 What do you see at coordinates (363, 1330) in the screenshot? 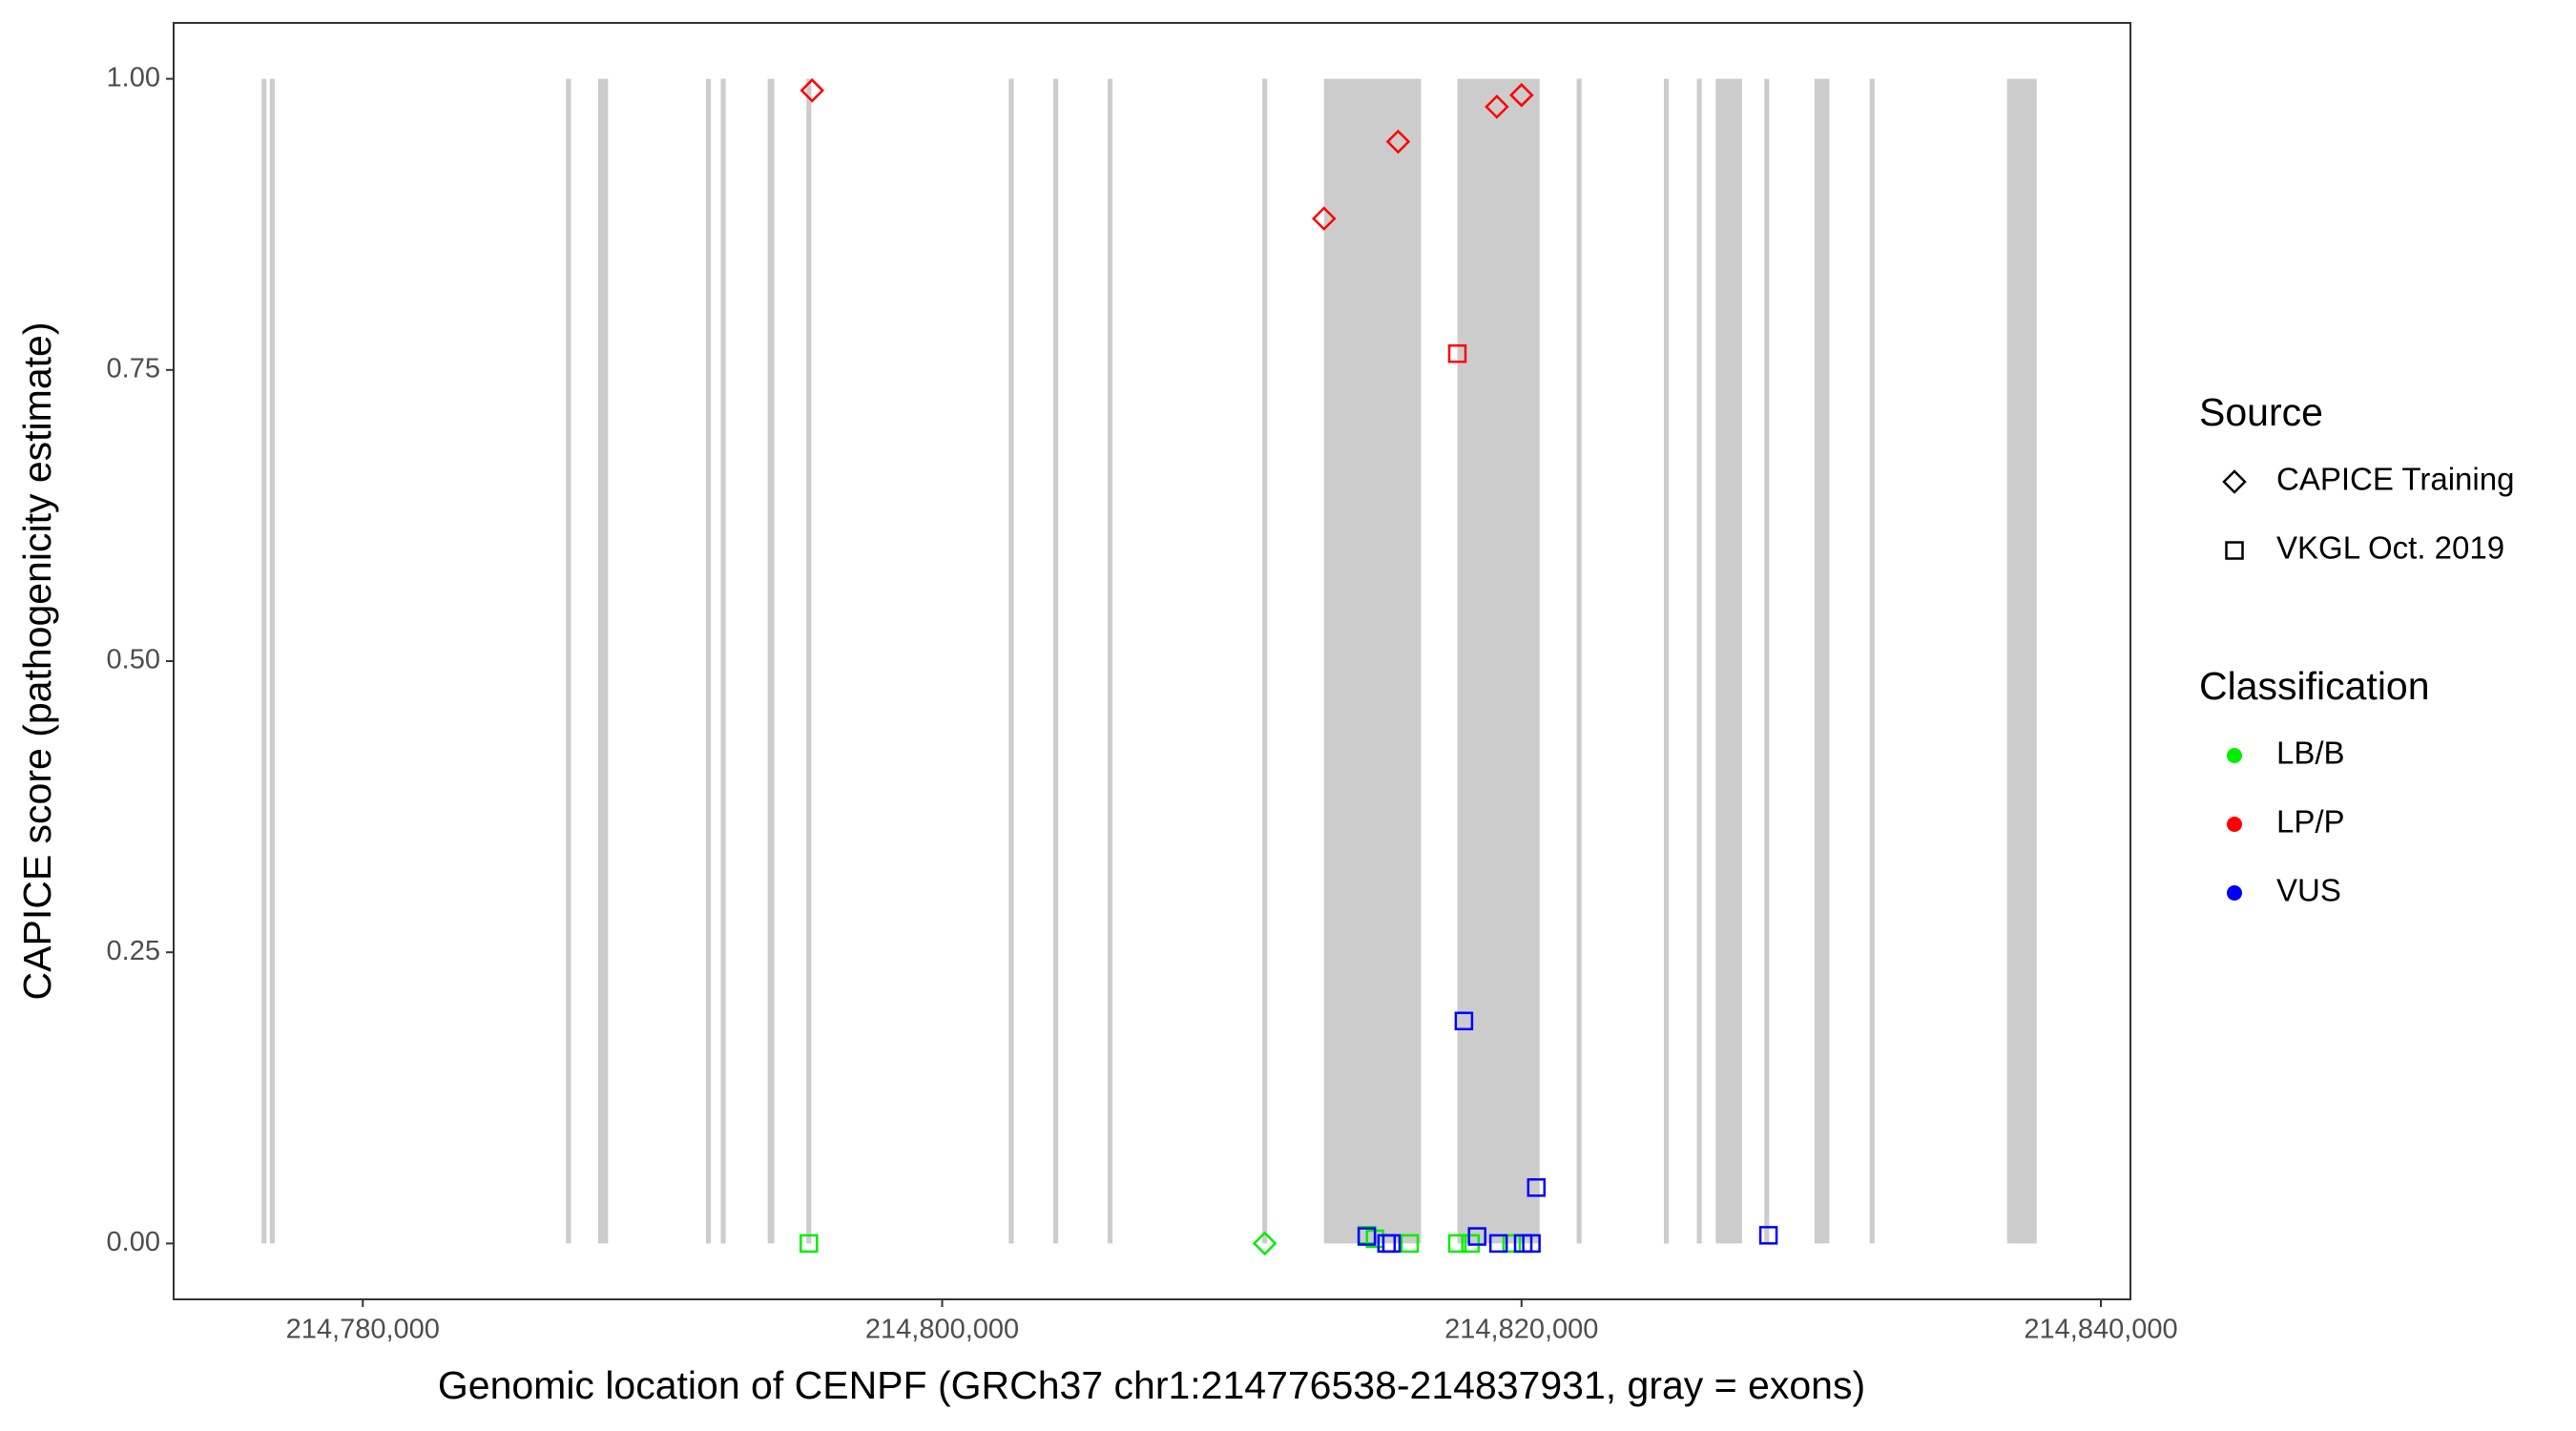
I see `x-tick-label: 214,780,000` at bounding box center [363, 1330].